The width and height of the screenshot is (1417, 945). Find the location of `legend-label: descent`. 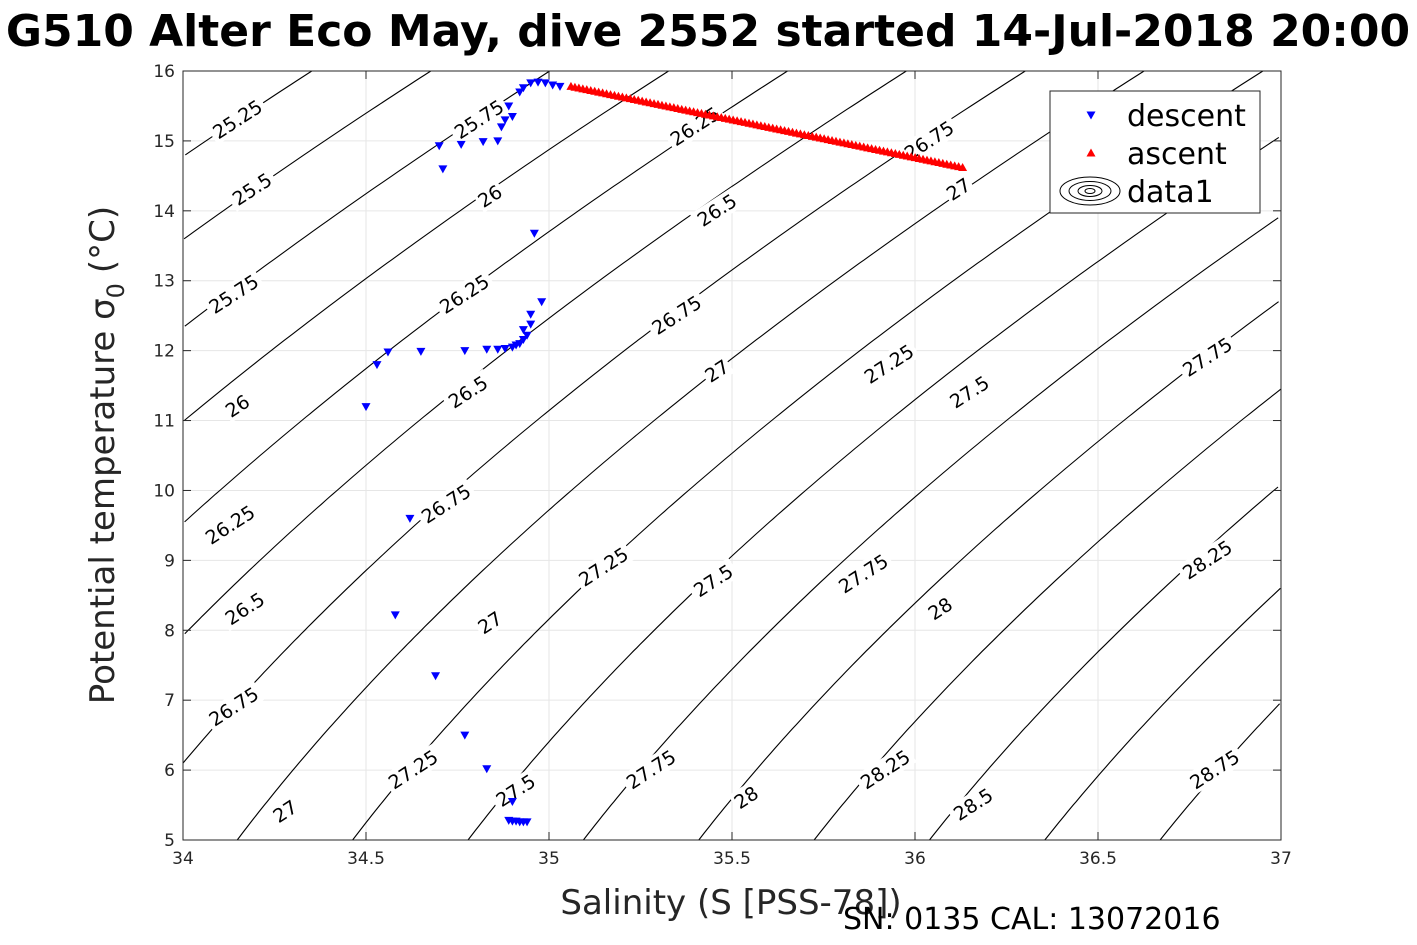

legend-label: descent is located at coordinates (1186, 116).